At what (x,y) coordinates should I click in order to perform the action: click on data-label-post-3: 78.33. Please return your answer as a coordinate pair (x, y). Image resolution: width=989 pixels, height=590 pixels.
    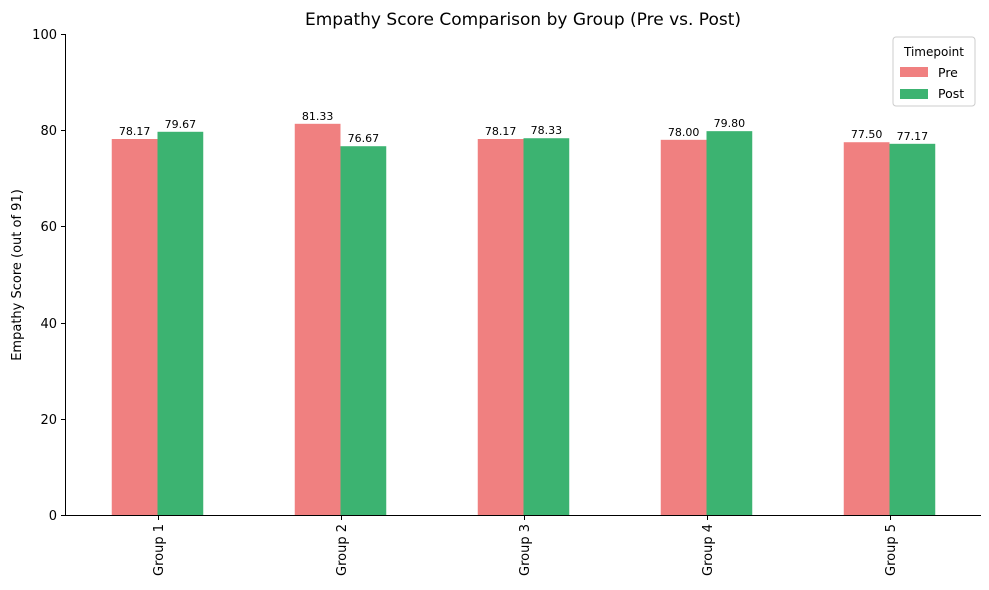
    Looking at the image, I should click on (547, 130).